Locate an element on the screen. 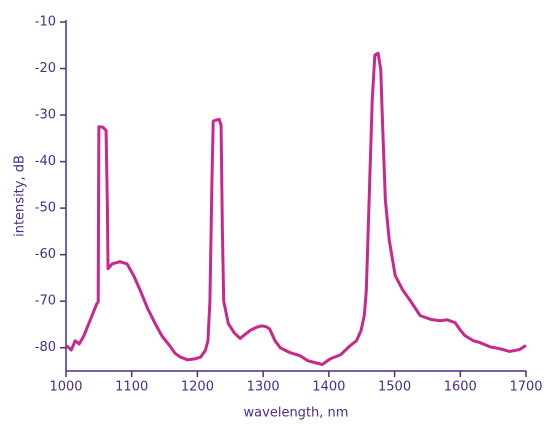  y-tick-label: -80 is located at coordinates (45, 347).